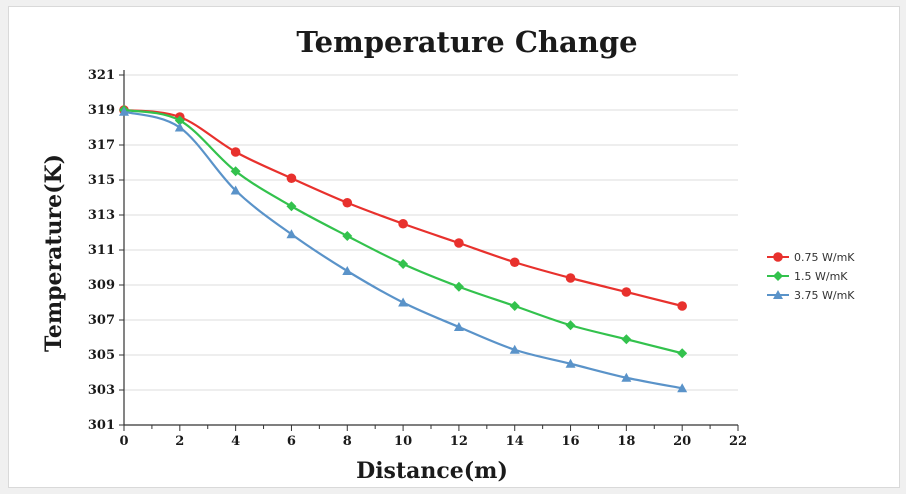 This screenshot has height=494, width=906. Describe the element at coordinates (101, 145) in the screenshot. I see `y-tick-label: 317` at that location.